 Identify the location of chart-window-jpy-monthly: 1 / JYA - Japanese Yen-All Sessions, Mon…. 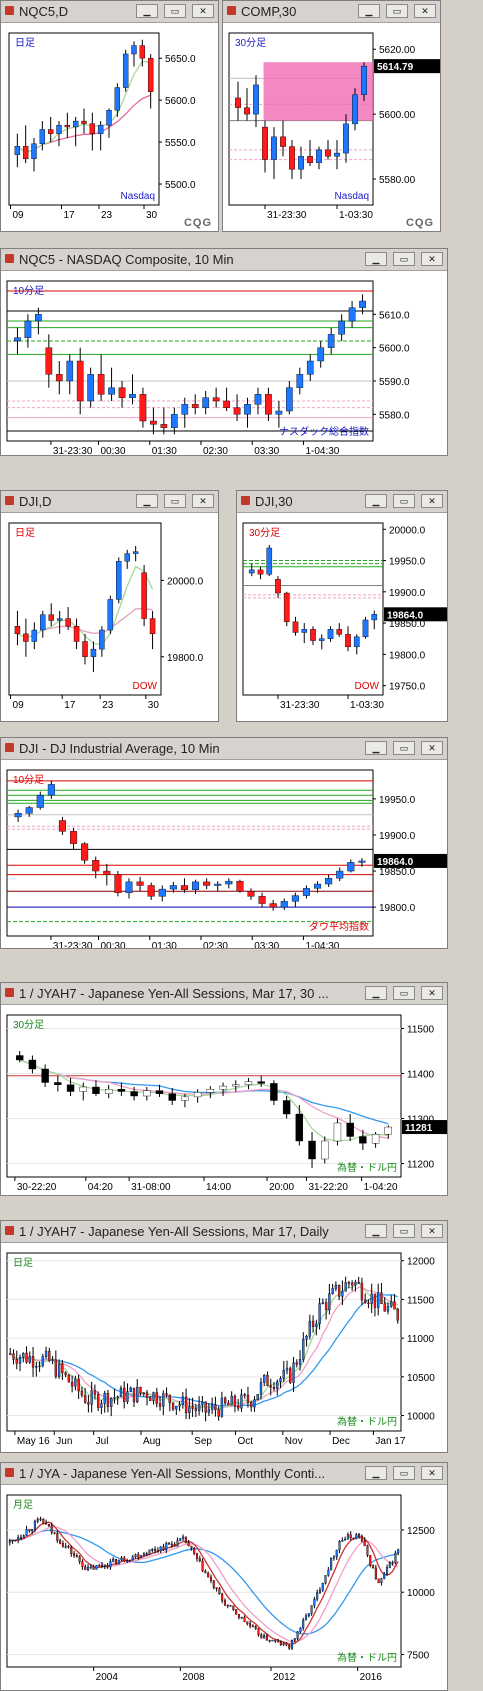
(224, 1576).